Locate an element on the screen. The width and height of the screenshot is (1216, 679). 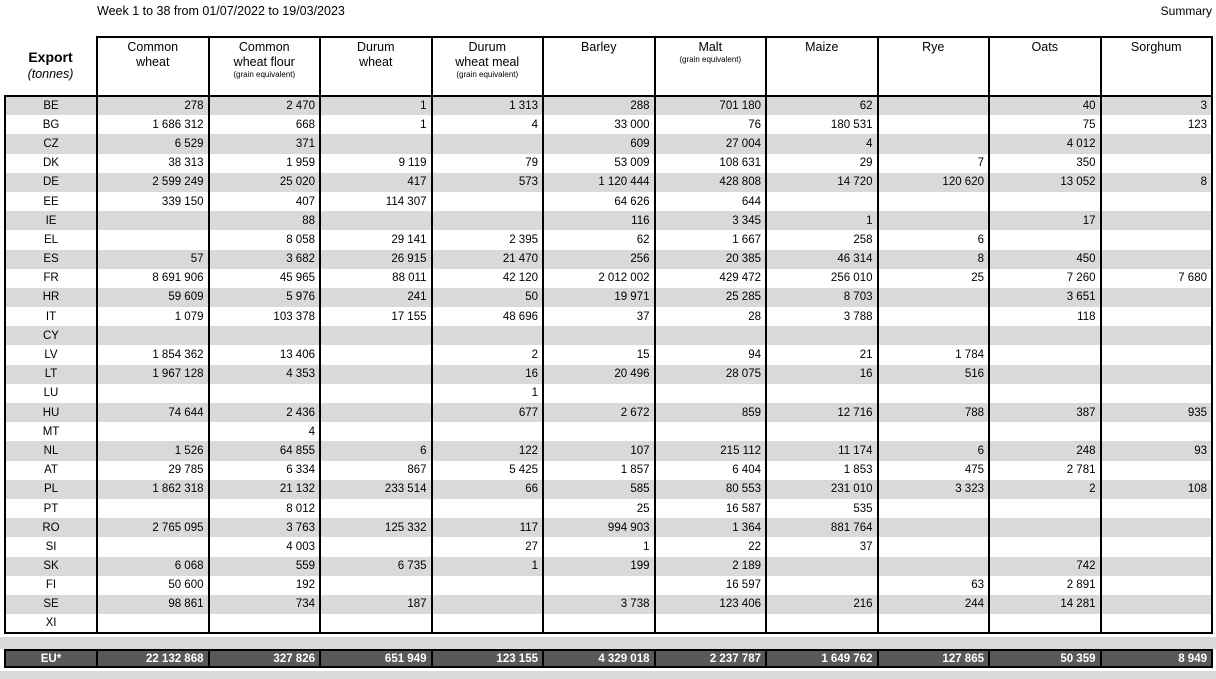
value-cell: 27 004 is located at coordinates (709, 144).